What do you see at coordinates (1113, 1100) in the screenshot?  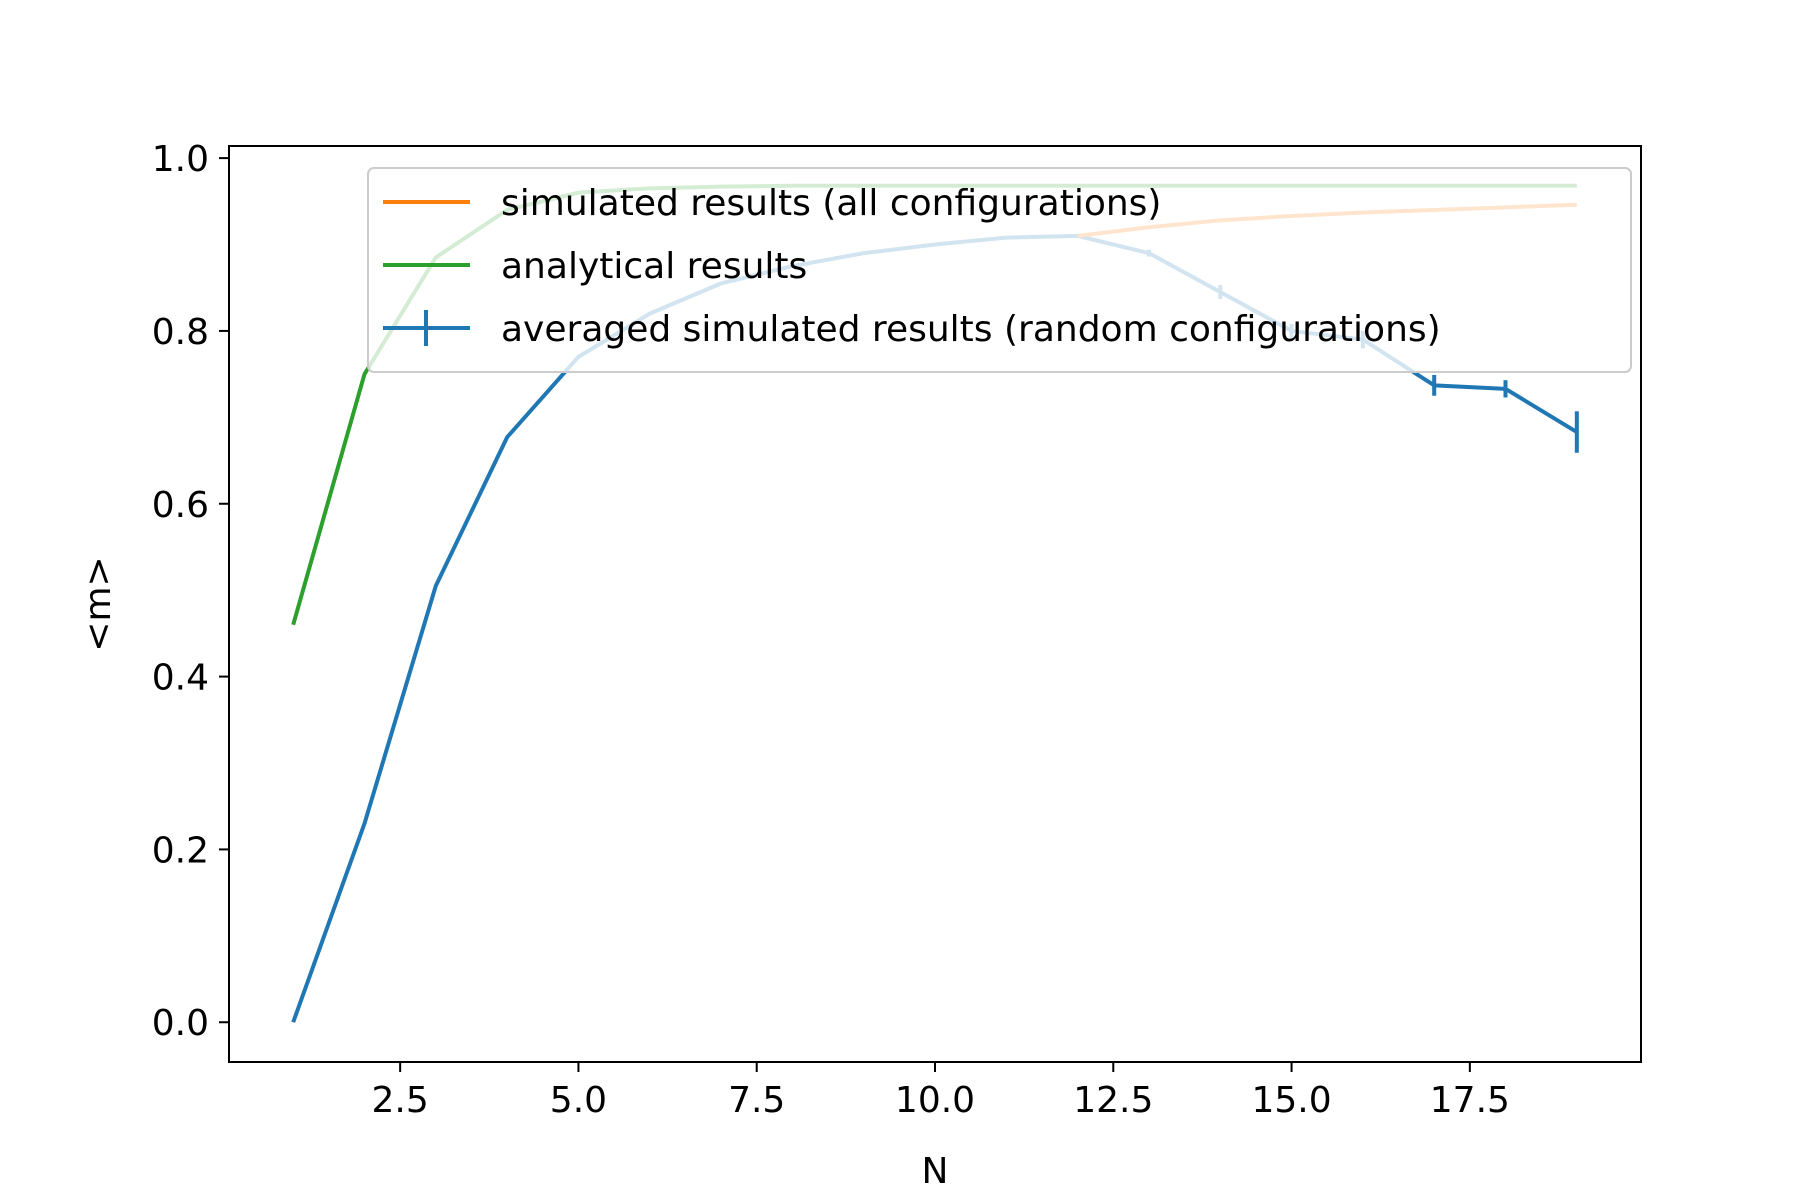 I see `x-tick-label: 12.5` at bounding box center [1113, 1100].